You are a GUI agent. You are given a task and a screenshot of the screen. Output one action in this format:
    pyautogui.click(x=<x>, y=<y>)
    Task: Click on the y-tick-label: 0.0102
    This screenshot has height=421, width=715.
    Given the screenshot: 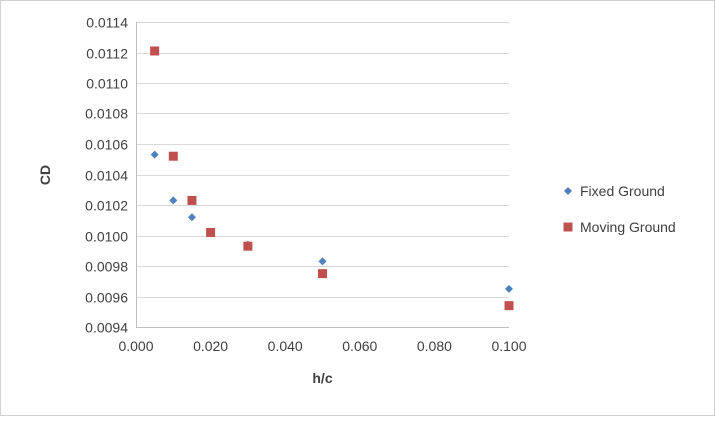 What is the action you would take?
    pyautogui.click(x=106, y=206)
    